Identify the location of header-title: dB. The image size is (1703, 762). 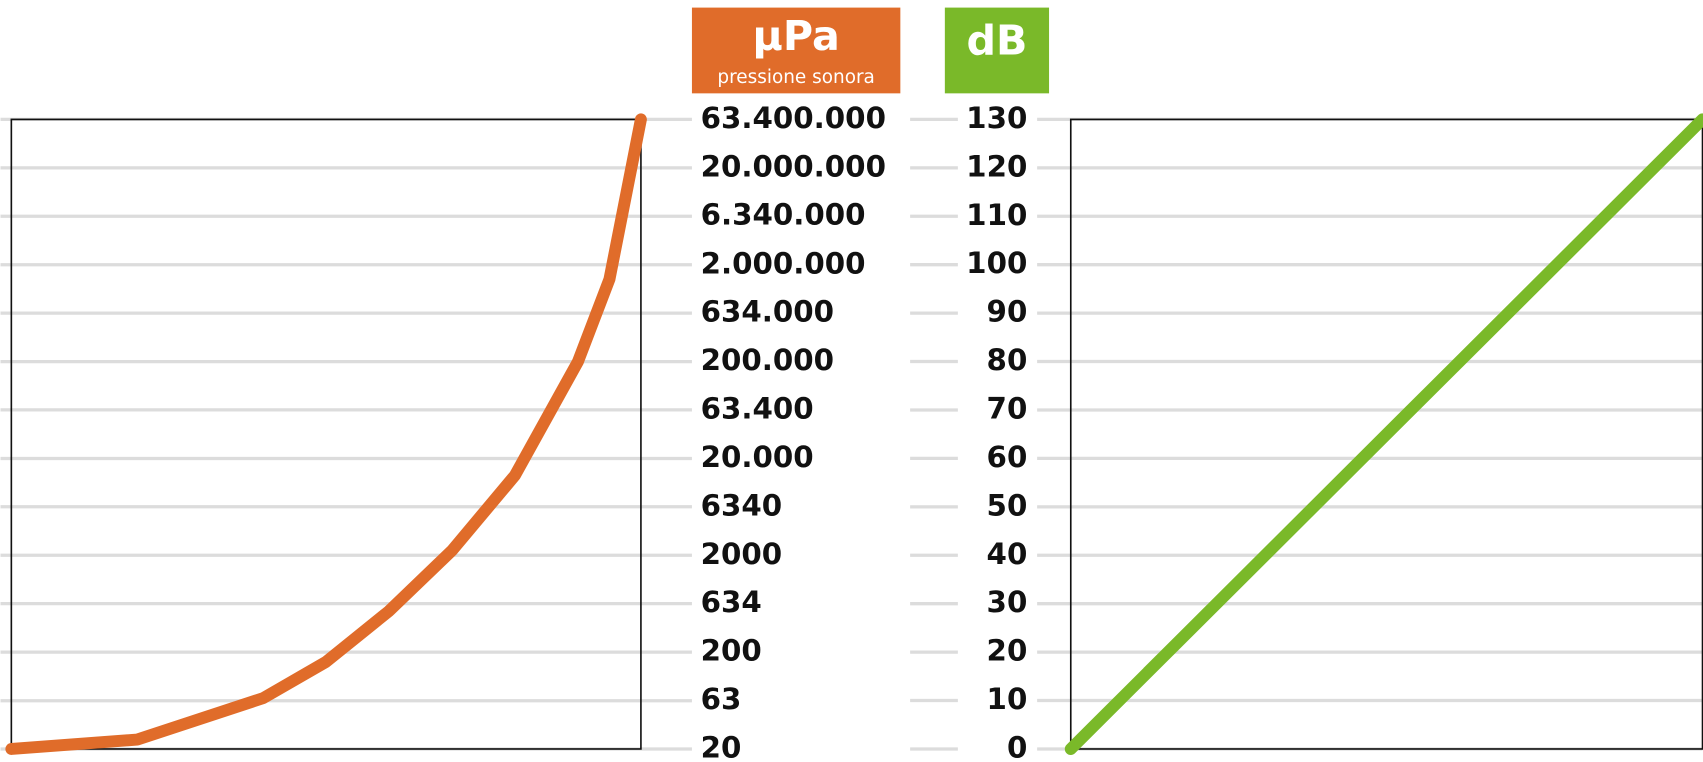
(996, 40).